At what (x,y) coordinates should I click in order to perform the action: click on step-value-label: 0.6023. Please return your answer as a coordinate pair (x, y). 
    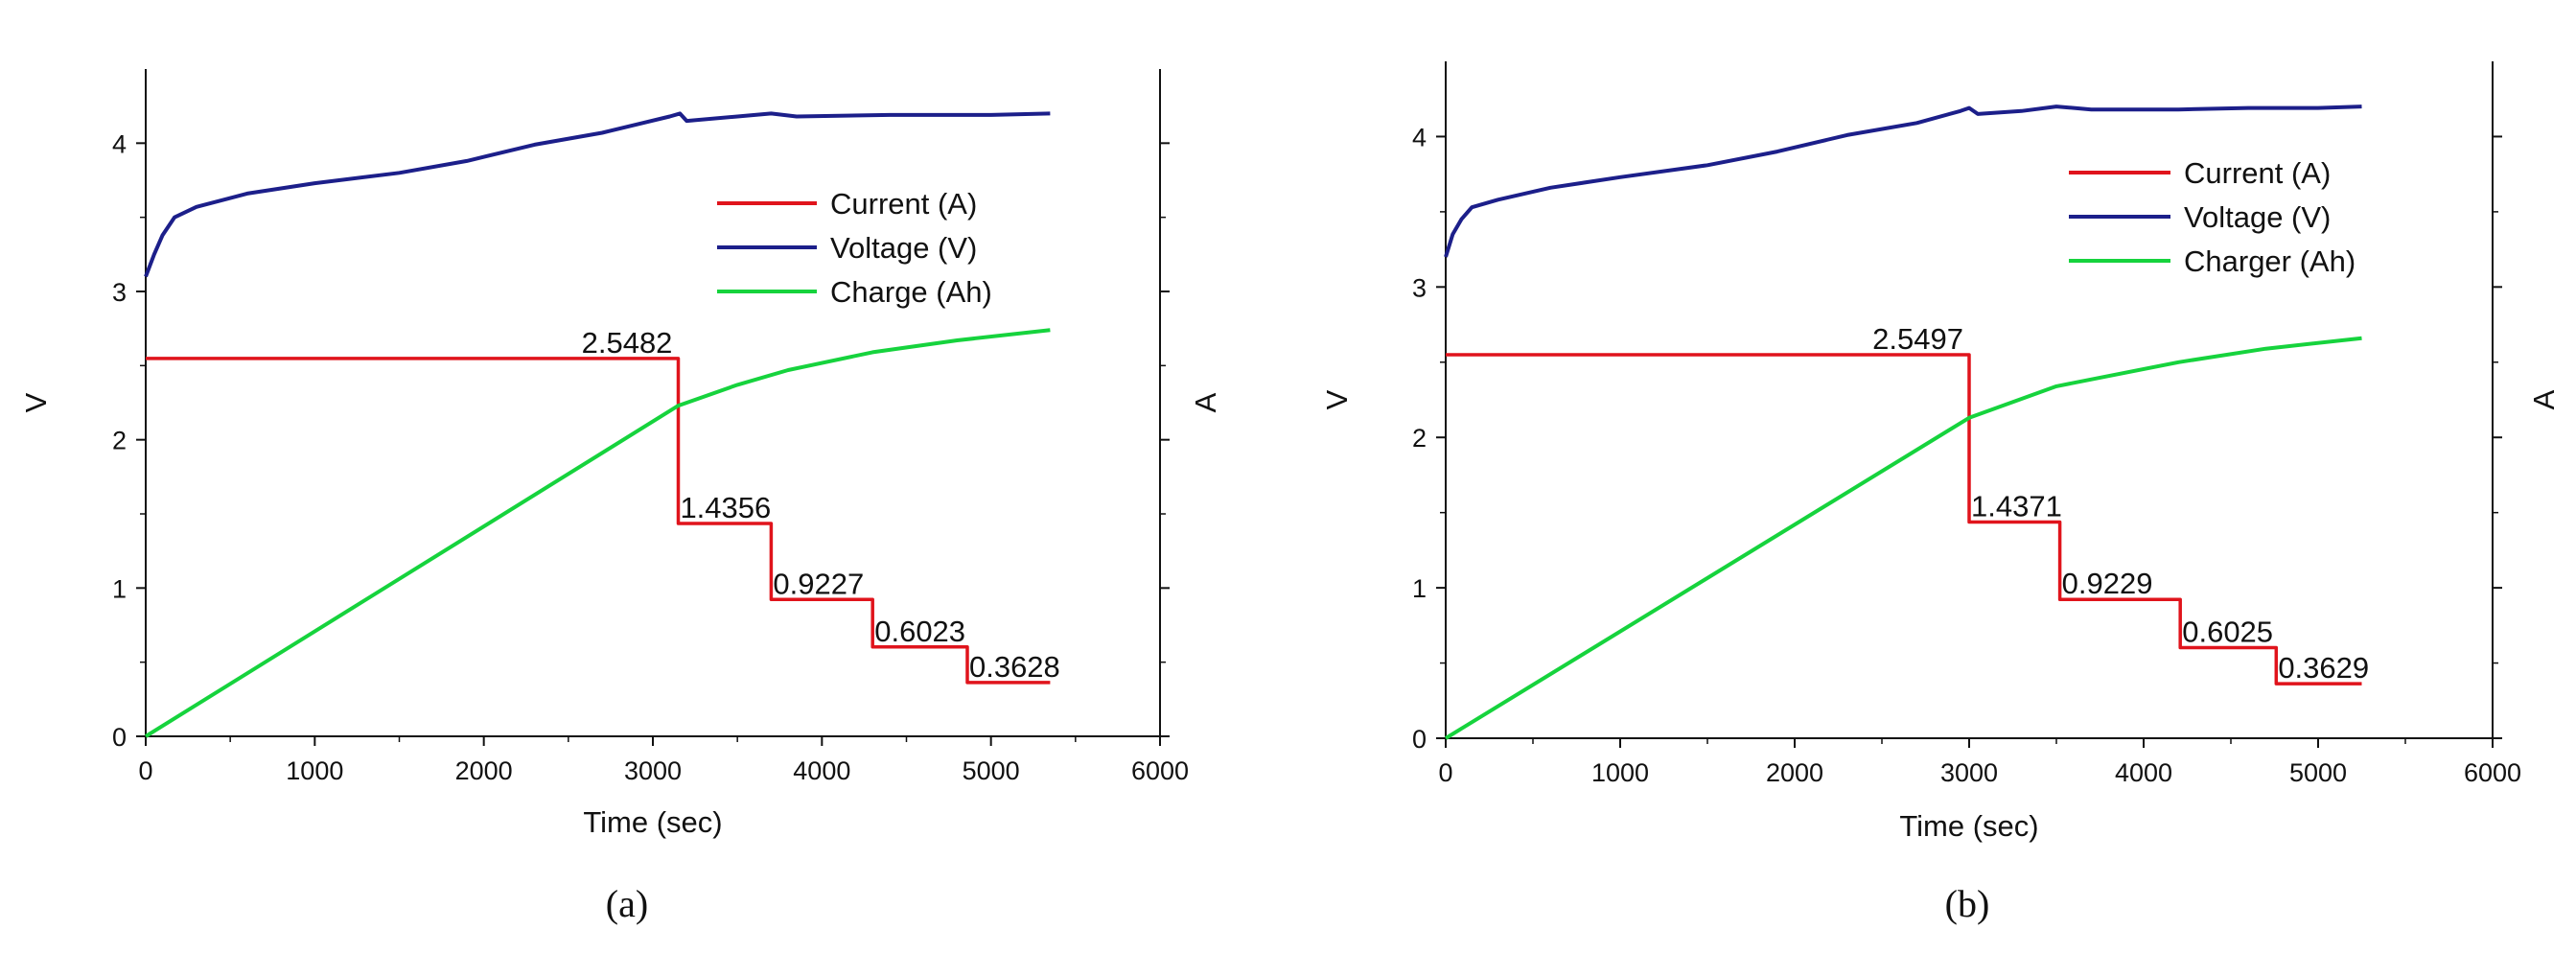
    Looking at the image, I should click on (920, 631).